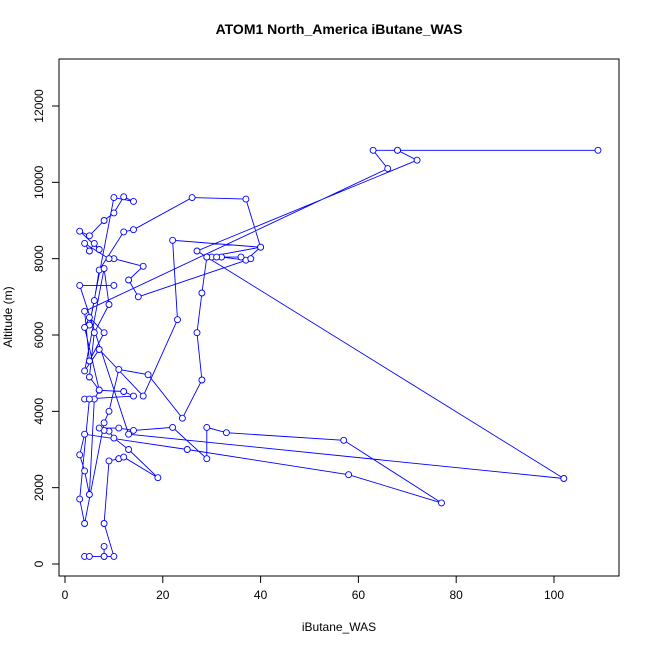  What do you see at coordinates (554, 595) in the screenshot?
I see `x-tick-label: 100` at bounding box center [554, 595].